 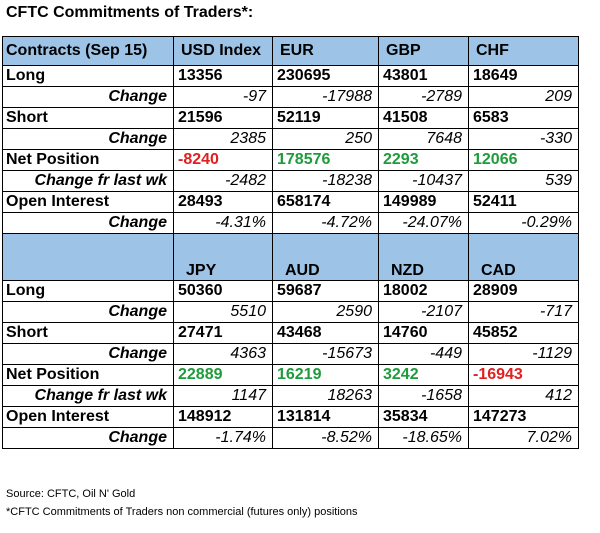 What do you see at coordinates (325, 223) in the screenshot?
I see `cell-value: -4.72%` at bounding box center [325, 223].